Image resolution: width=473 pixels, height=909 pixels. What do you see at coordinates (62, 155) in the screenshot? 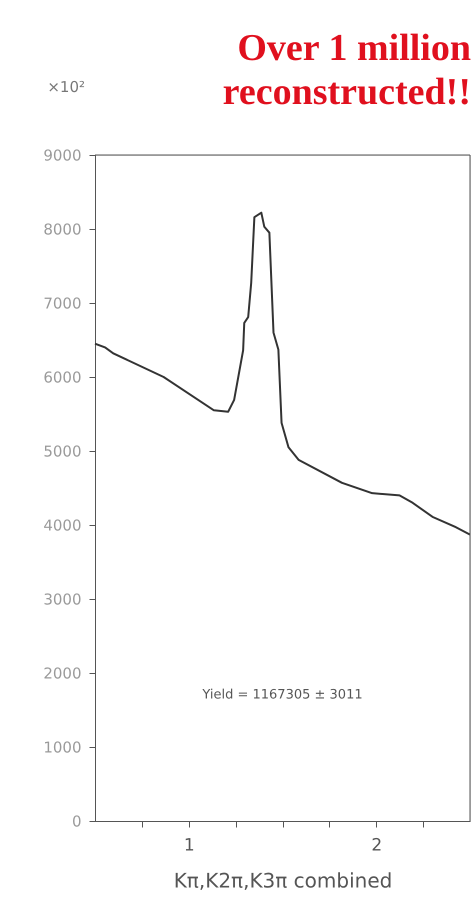
I see `y-tick-label: 9000` at bounding box center [62, 155].